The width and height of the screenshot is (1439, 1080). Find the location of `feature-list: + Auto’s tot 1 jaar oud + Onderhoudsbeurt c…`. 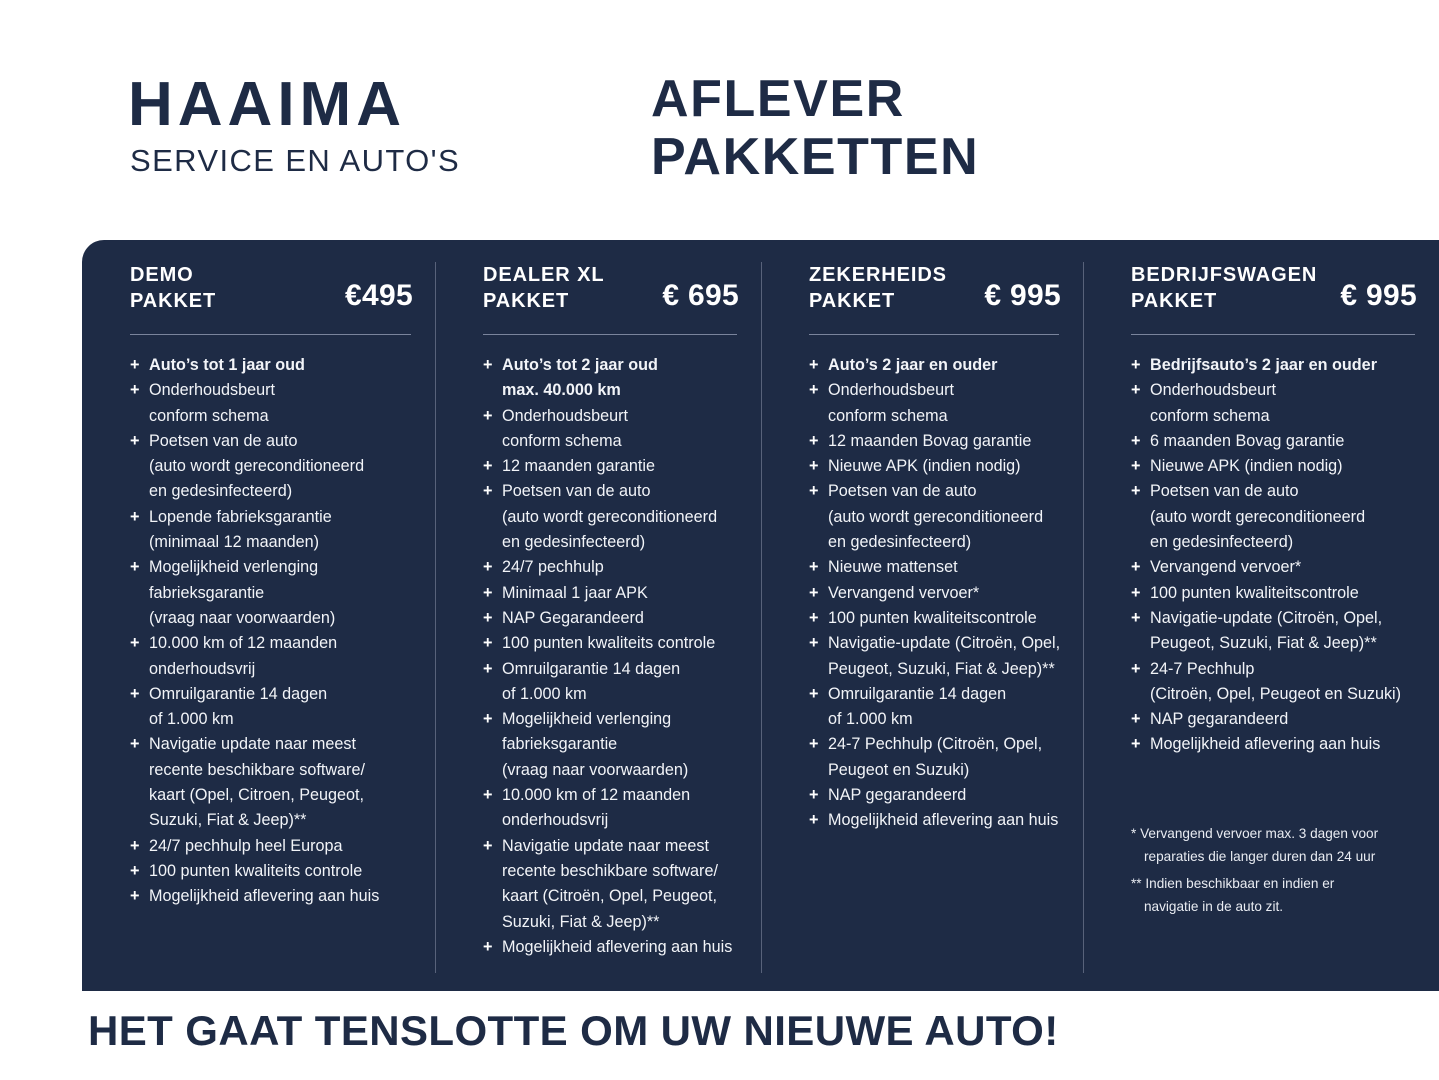

feature-list: + Auto’s tot 1 jaar oud + Onderhoudsbeurt c… is located at coordinates (273, 631).